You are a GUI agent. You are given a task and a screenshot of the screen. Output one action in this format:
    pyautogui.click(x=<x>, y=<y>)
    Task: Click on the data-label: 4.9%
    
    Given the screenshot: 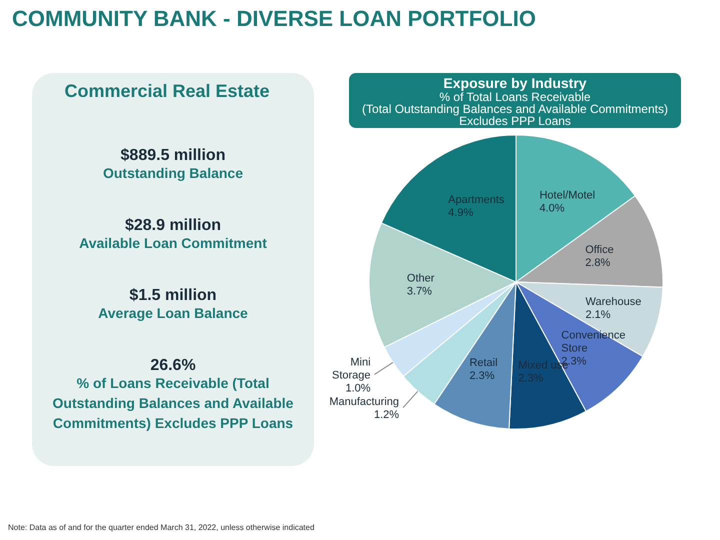 What is the action you would take?
    pyautogui.click(x=461, y=213)
    